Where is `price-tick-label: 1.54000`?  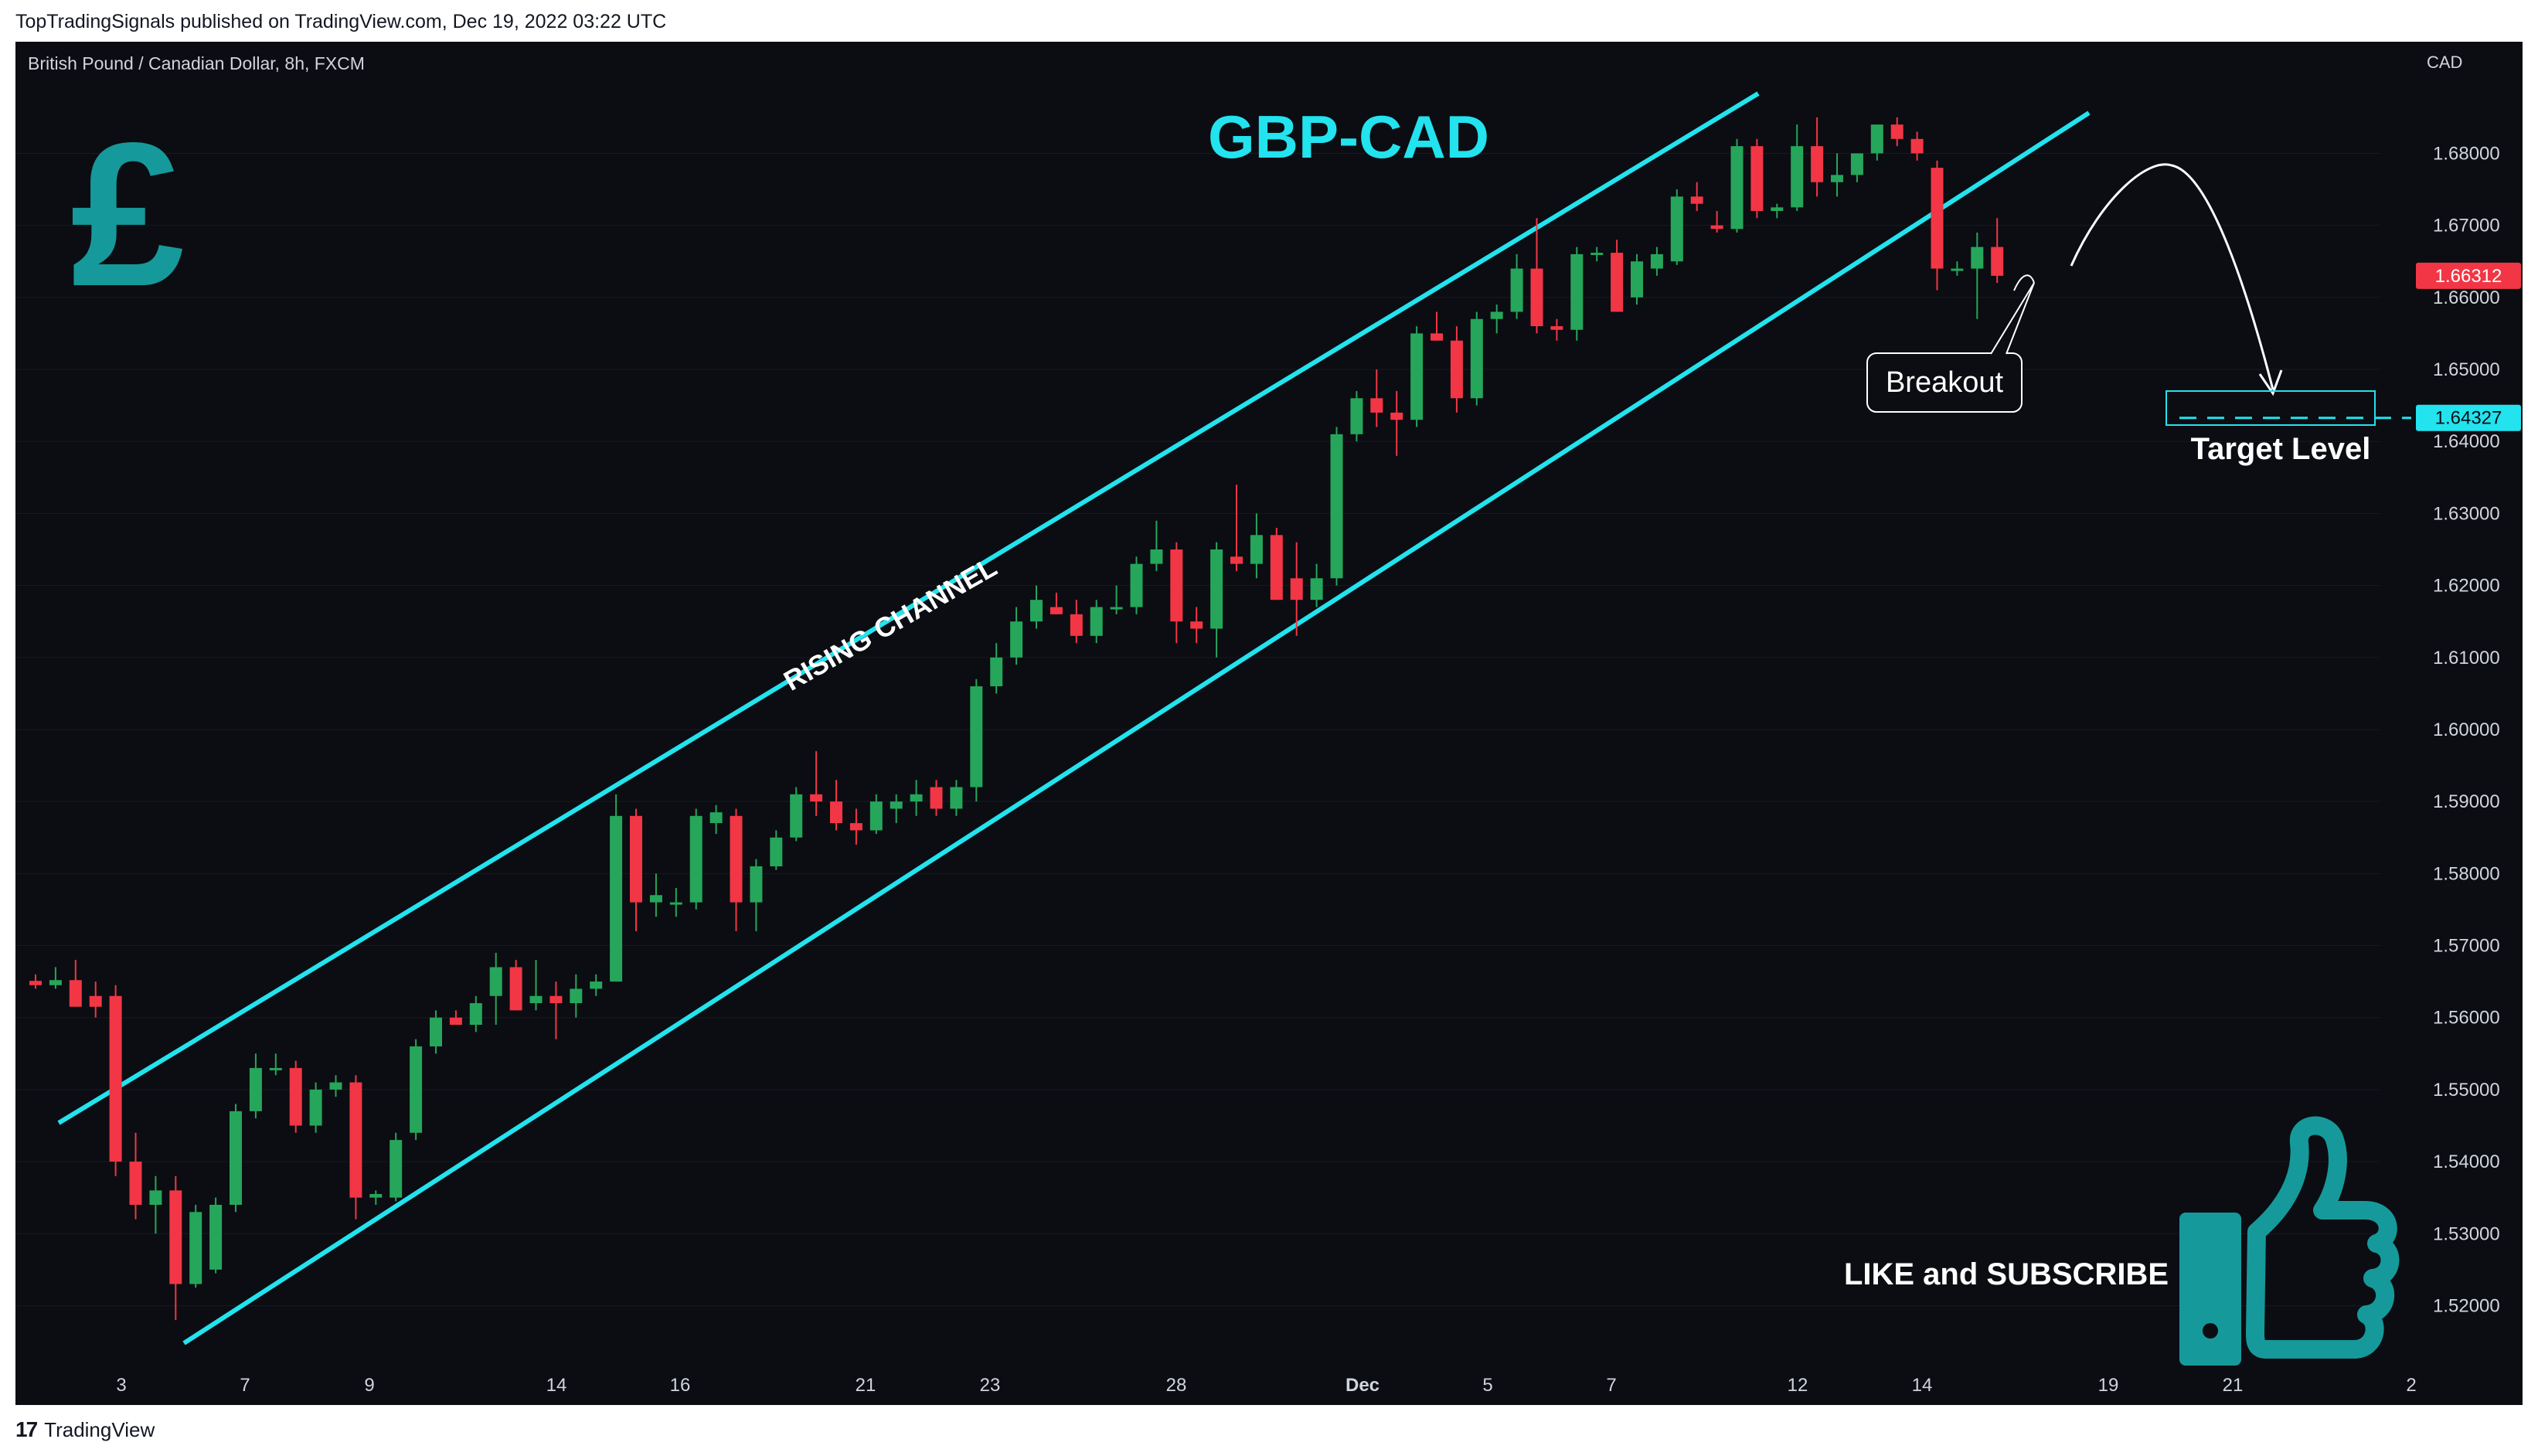 price-tick-label: 1.54000 is located at coordinates (2467, 1162).